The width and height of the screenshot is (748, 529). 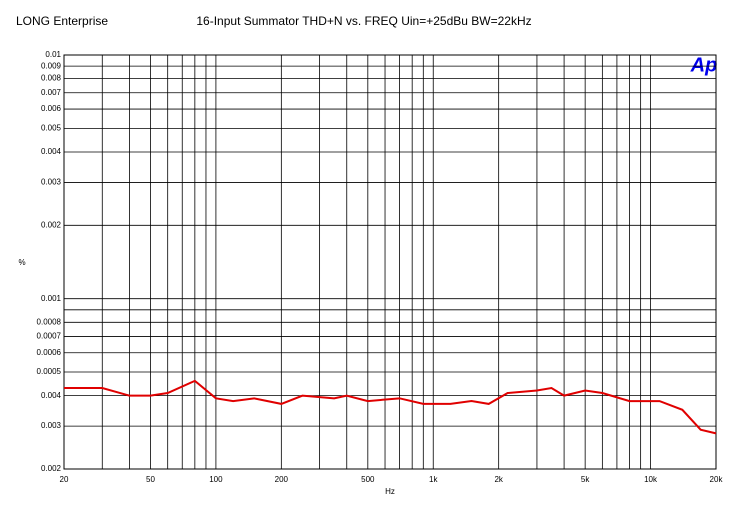 I want to click on x-tick-label: 5k, so click(x=585, y=479).